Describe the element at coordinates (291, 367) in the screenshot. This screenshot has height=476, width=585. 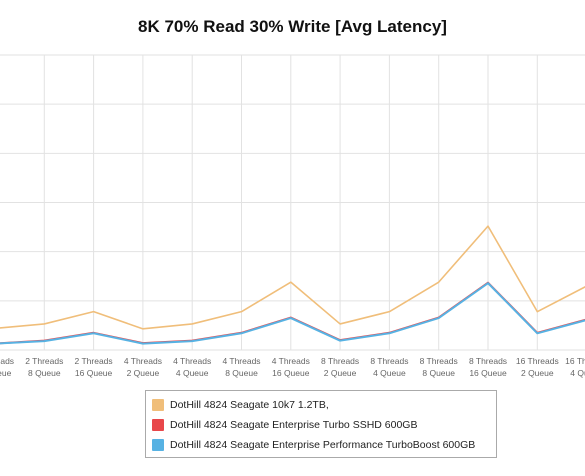
I see `x-tick-label: 4 Threads 16 Queue` at that location.